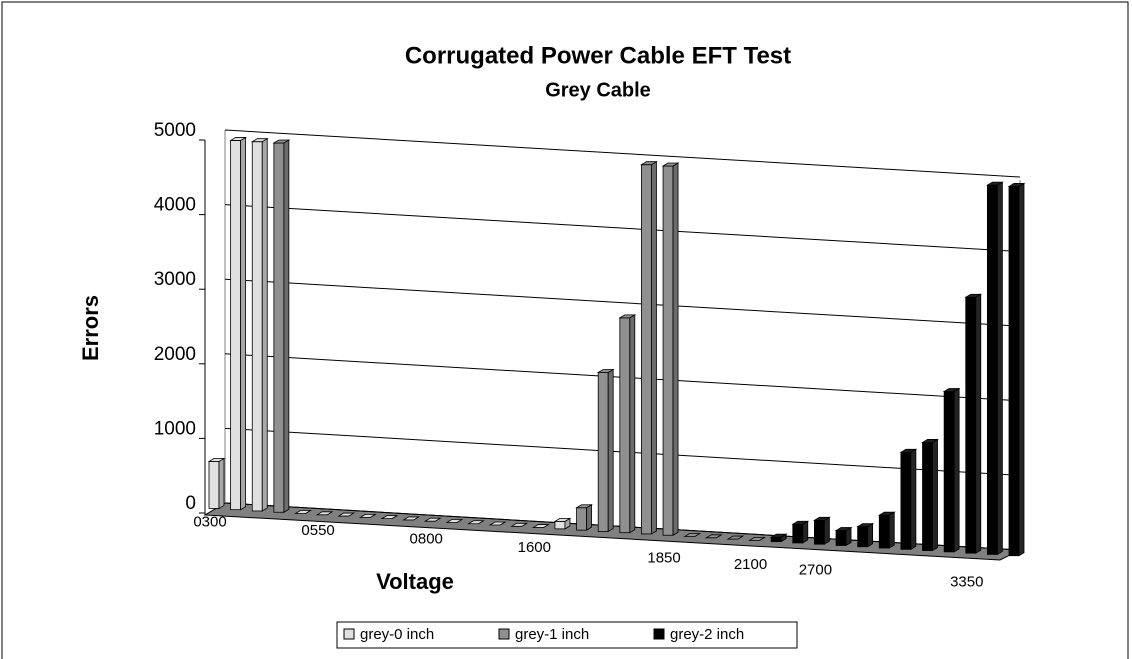 The width and height of the screenshot is (1132, 659). What do you see at coordinates (190, 503) in the screenshot?
I see `y-tick-label: 0` at bounding box center [190, 503].